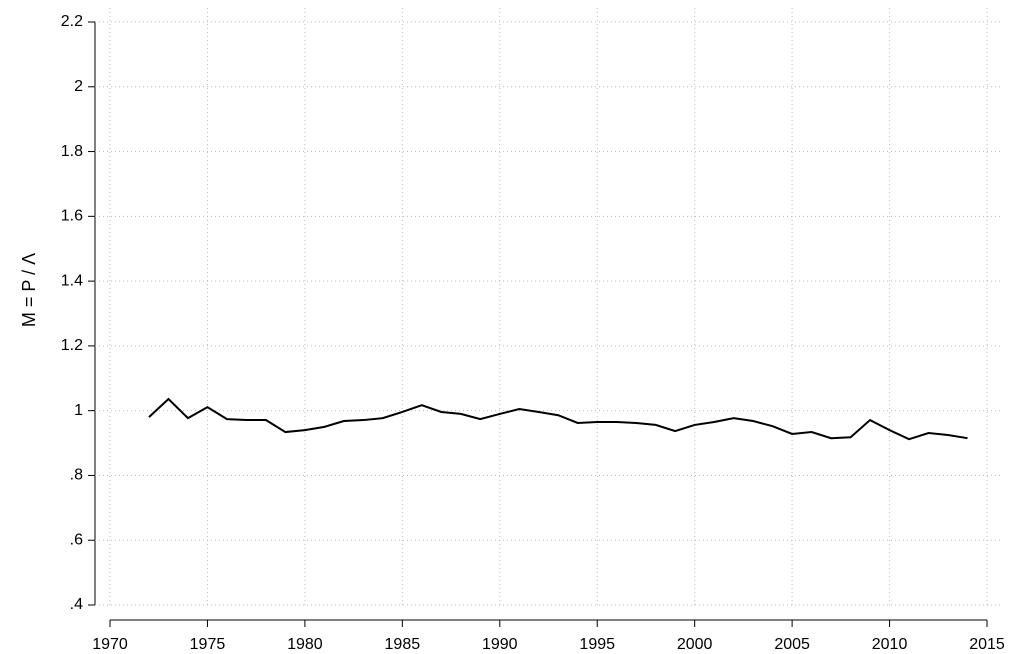  What do you see at coordinates (76, 539) in the screenshot?
I see `y-tick-label: .6` at bounding box center [76, 539].